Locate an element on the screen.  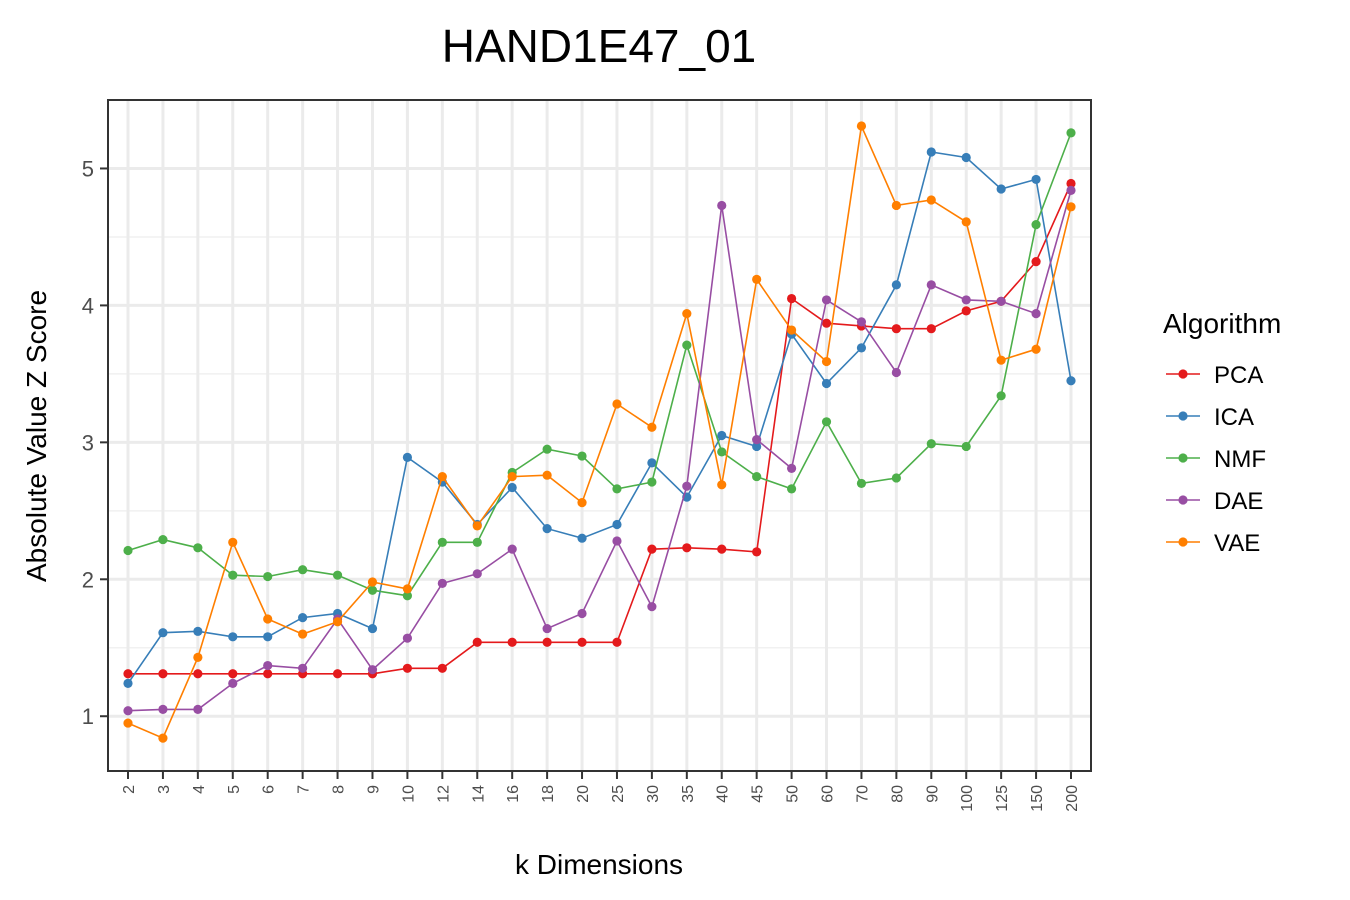
y-tick-label: 1 is located at coordinates (88, 716).